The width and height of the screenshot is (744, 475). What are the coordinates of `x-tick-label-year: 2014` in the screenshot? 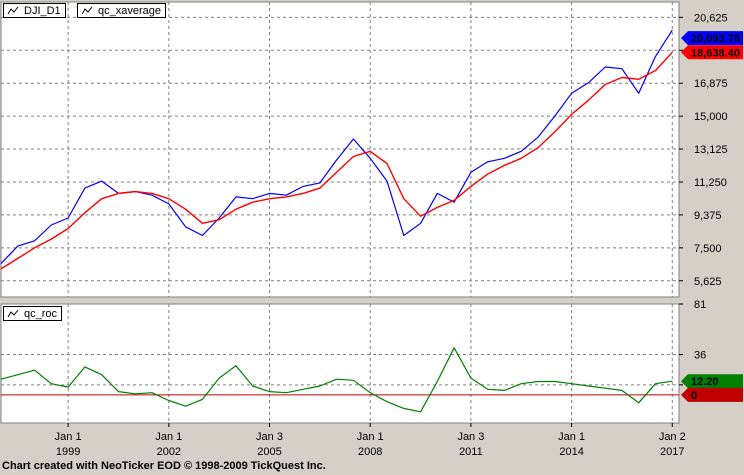 It's located at (571, 452).